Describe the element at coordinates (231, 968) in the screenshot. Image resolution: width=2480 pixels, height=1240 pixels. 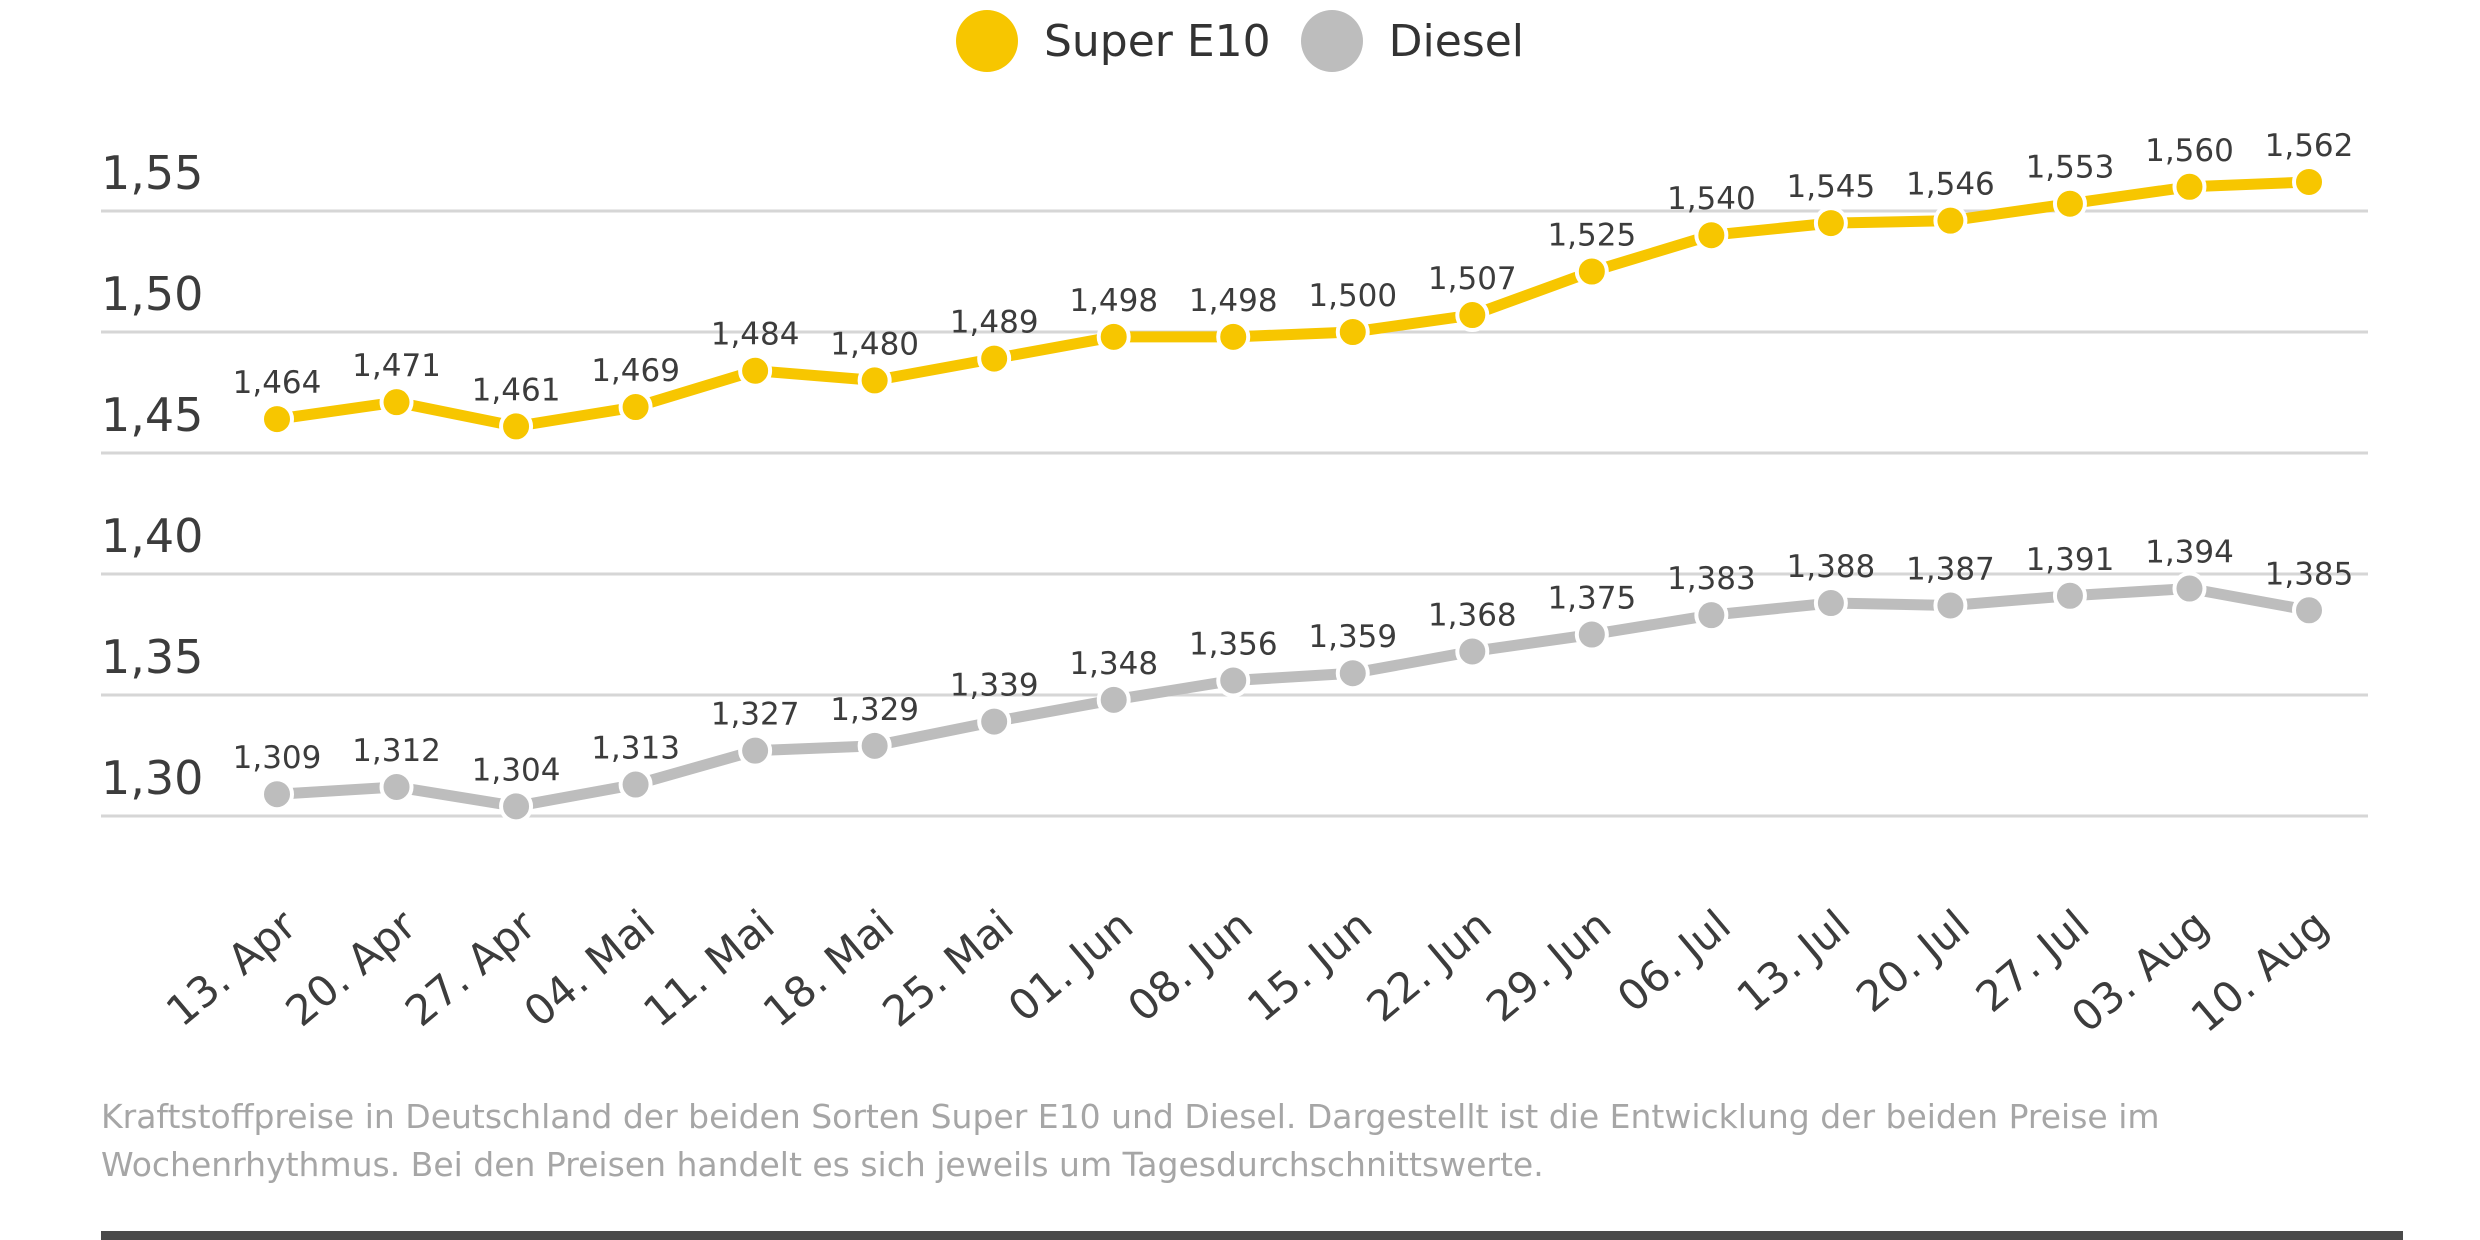
I see `x-tick-label: 13. Apr` at that location.